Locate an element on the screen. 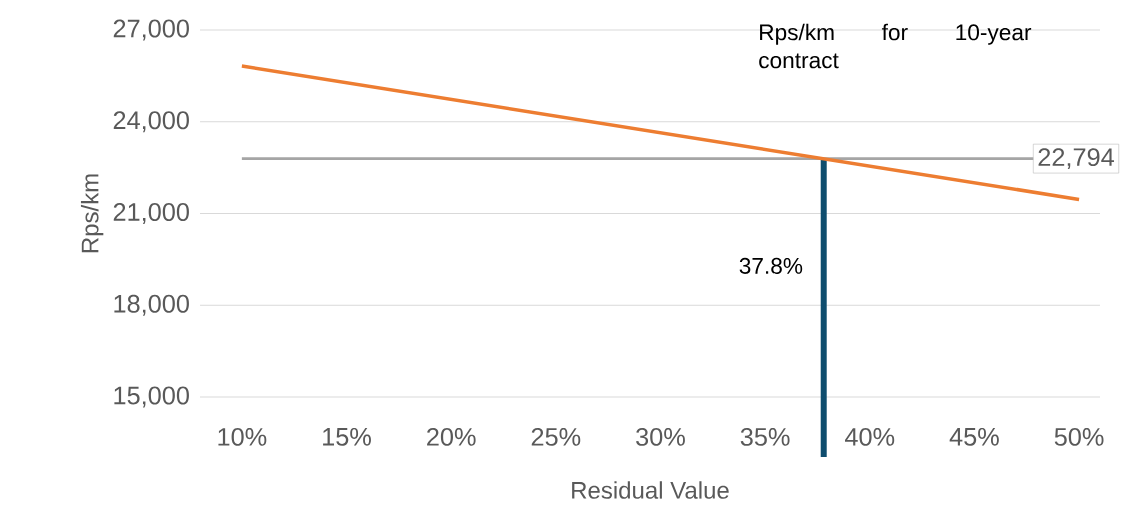  x-tick-label: 50% is located at coordinates (1079, 436).